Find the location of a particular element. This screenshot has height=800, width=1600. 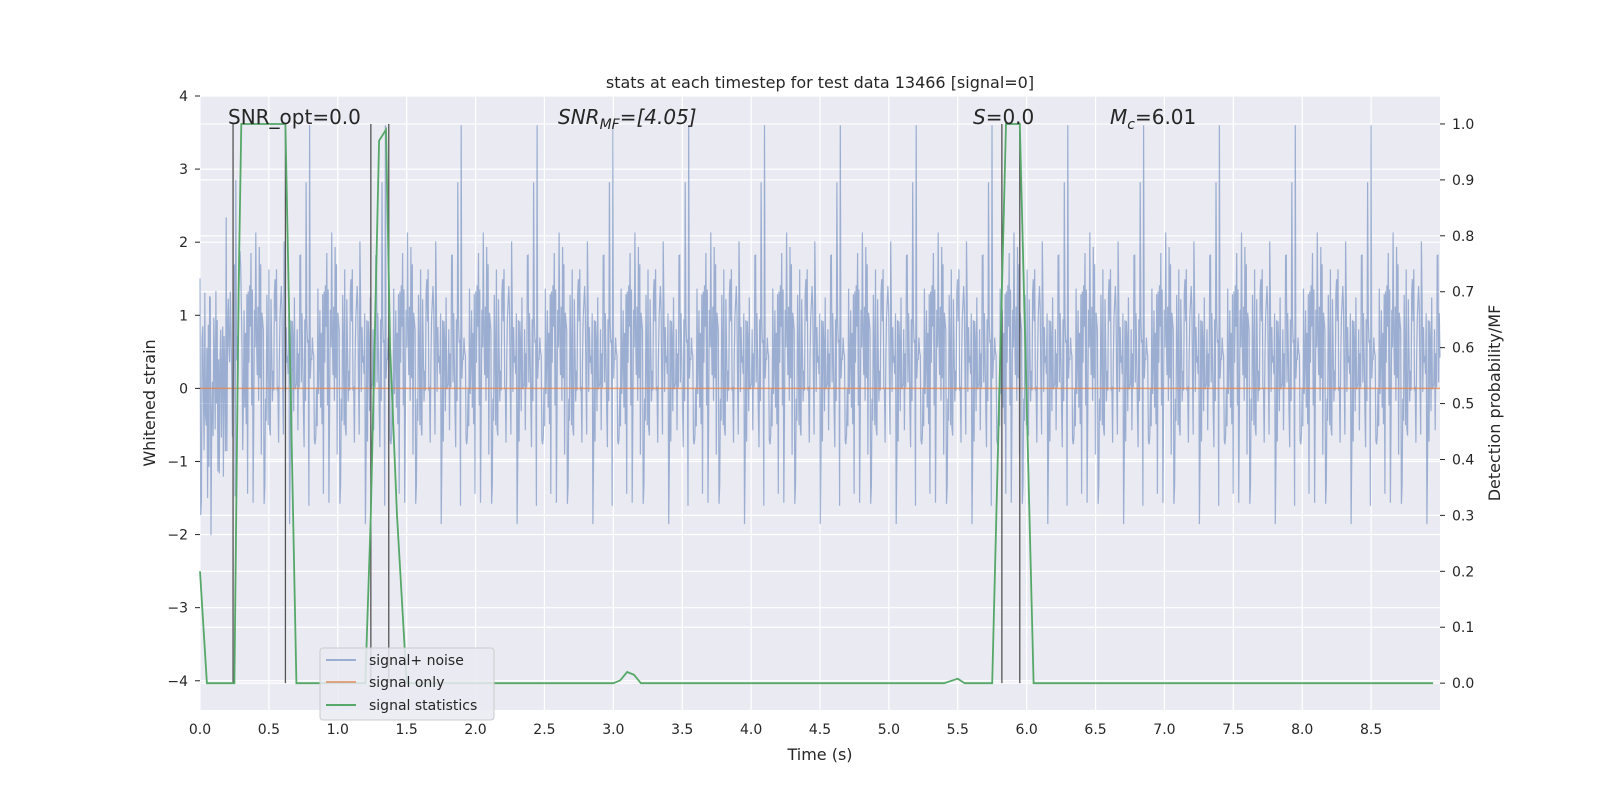

y-right-tick-label: 0.4 is located at coordinates (1463, 460).